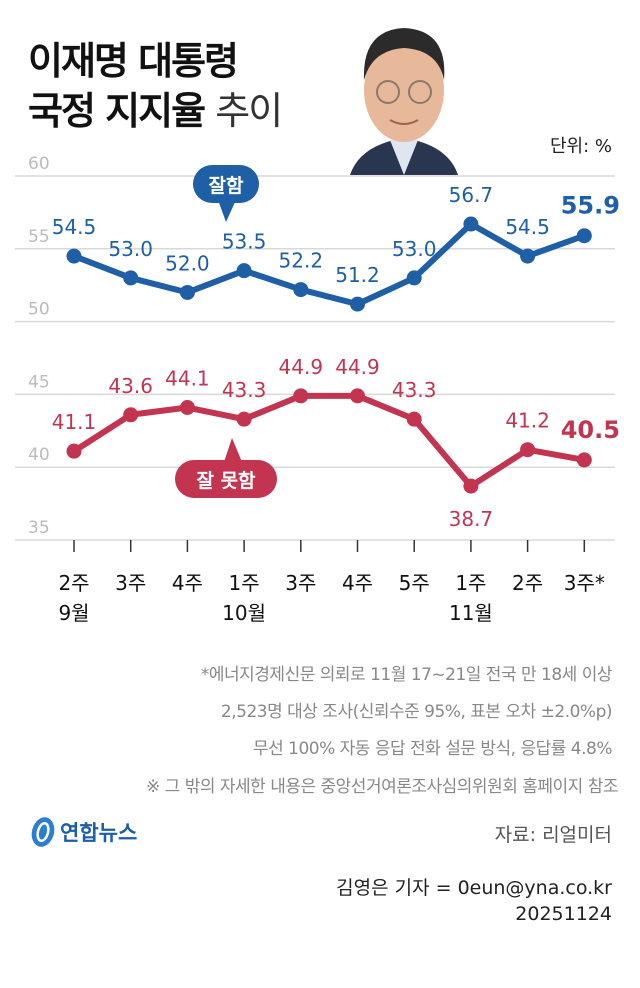 Image resolution: width=640 pixels, height=988 pixels. What do you see at coordinates (99, 833) in the screenshot?
I see `logo-text: 연합뉴스` at bounding box center [99, 833].